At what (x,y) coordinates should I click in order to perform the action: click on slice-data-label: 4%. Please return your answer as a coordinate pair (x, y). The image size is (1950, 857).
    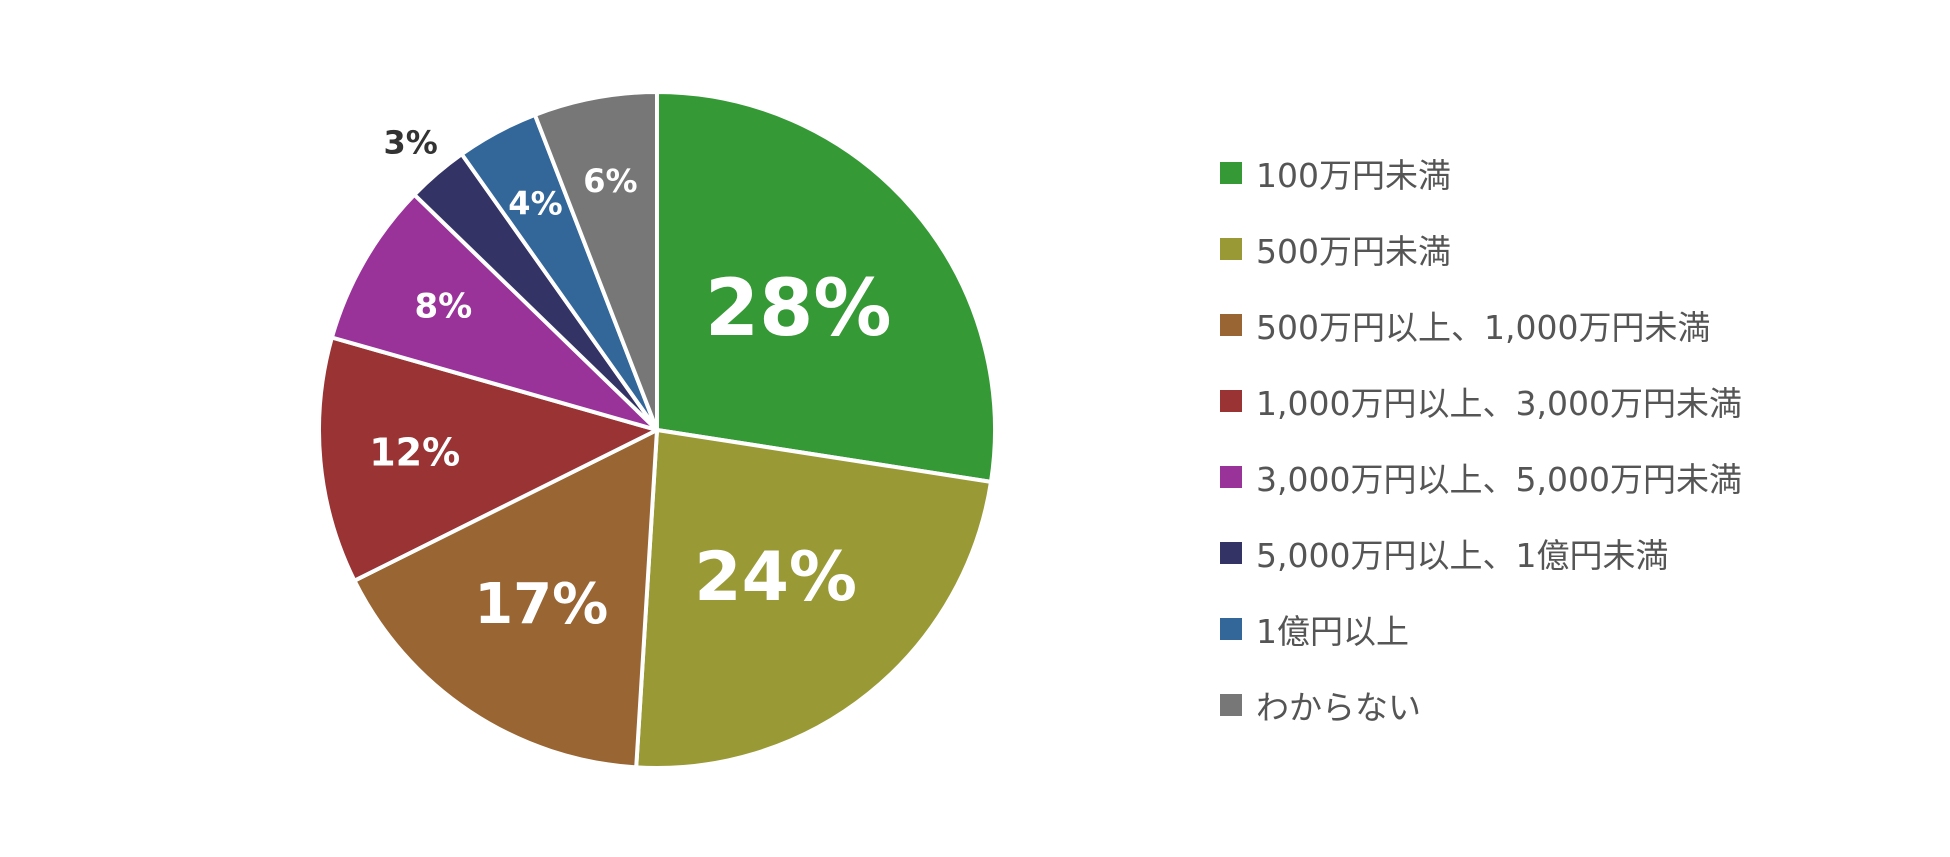
    Looking at the image, I should click on (535, 204).